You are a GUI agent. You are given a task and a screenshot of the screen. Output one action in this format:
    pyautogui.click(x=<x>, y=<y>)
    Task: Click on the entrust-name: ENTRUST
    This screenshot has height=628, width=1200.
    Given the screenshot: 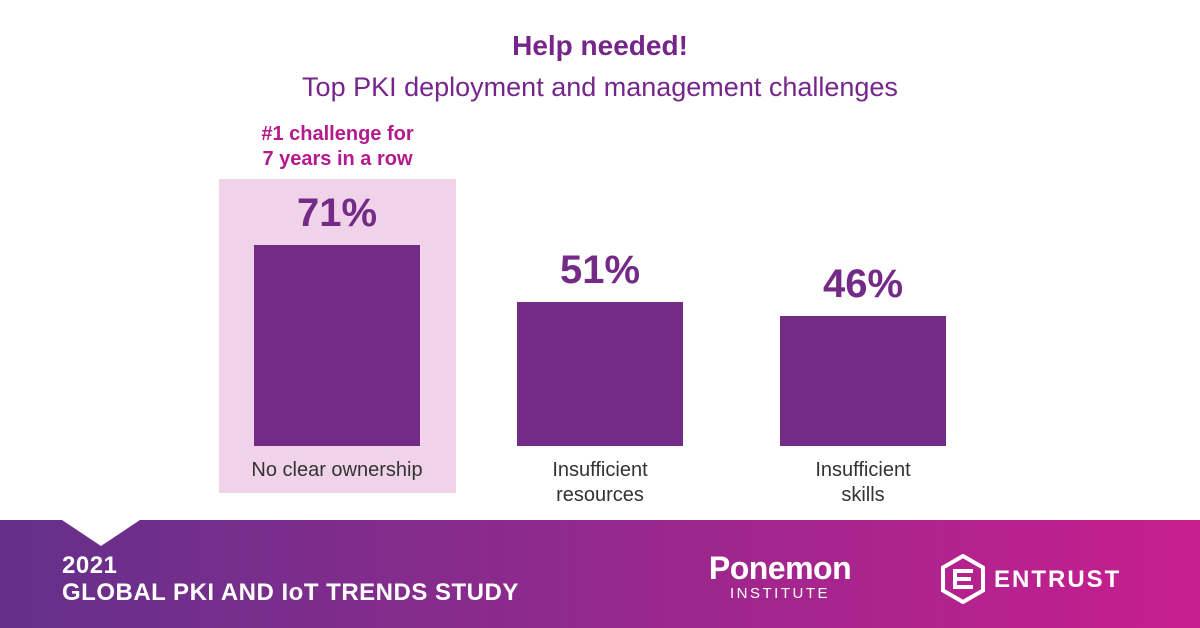 What is the action you would take?
    pyautogui.click(x=1058, y=579)
    